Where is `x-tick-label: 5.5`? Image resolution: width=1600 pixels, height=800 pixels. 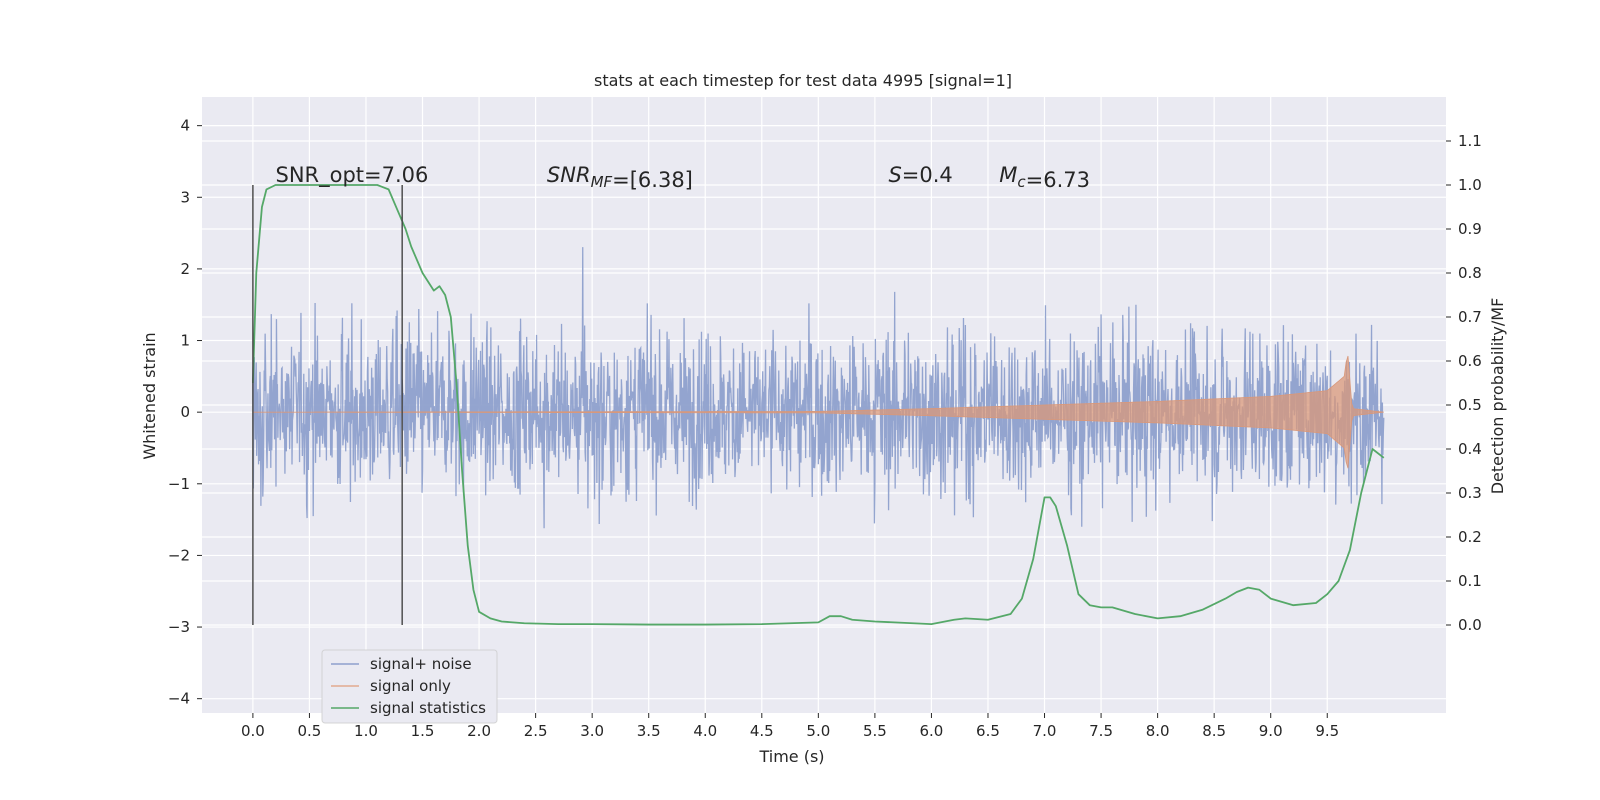 x-tick-label: 5.5 is located at coordinates (875, 731).